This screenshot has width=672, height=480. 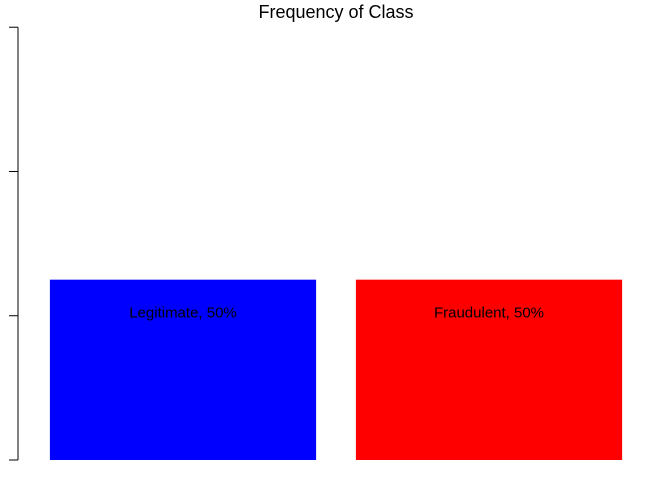 What do you see at coordinates (14, 243) in the screenshot?
I see `y-axis` at bounding box center [14, 243].